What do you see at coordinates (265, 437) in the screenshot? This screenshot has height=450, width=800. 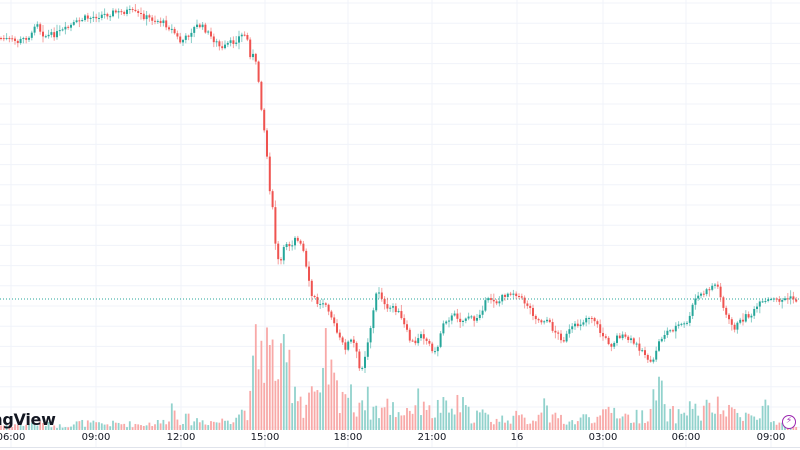 I see `time-tick-label: 15:00` at bounding box center [265, 437].